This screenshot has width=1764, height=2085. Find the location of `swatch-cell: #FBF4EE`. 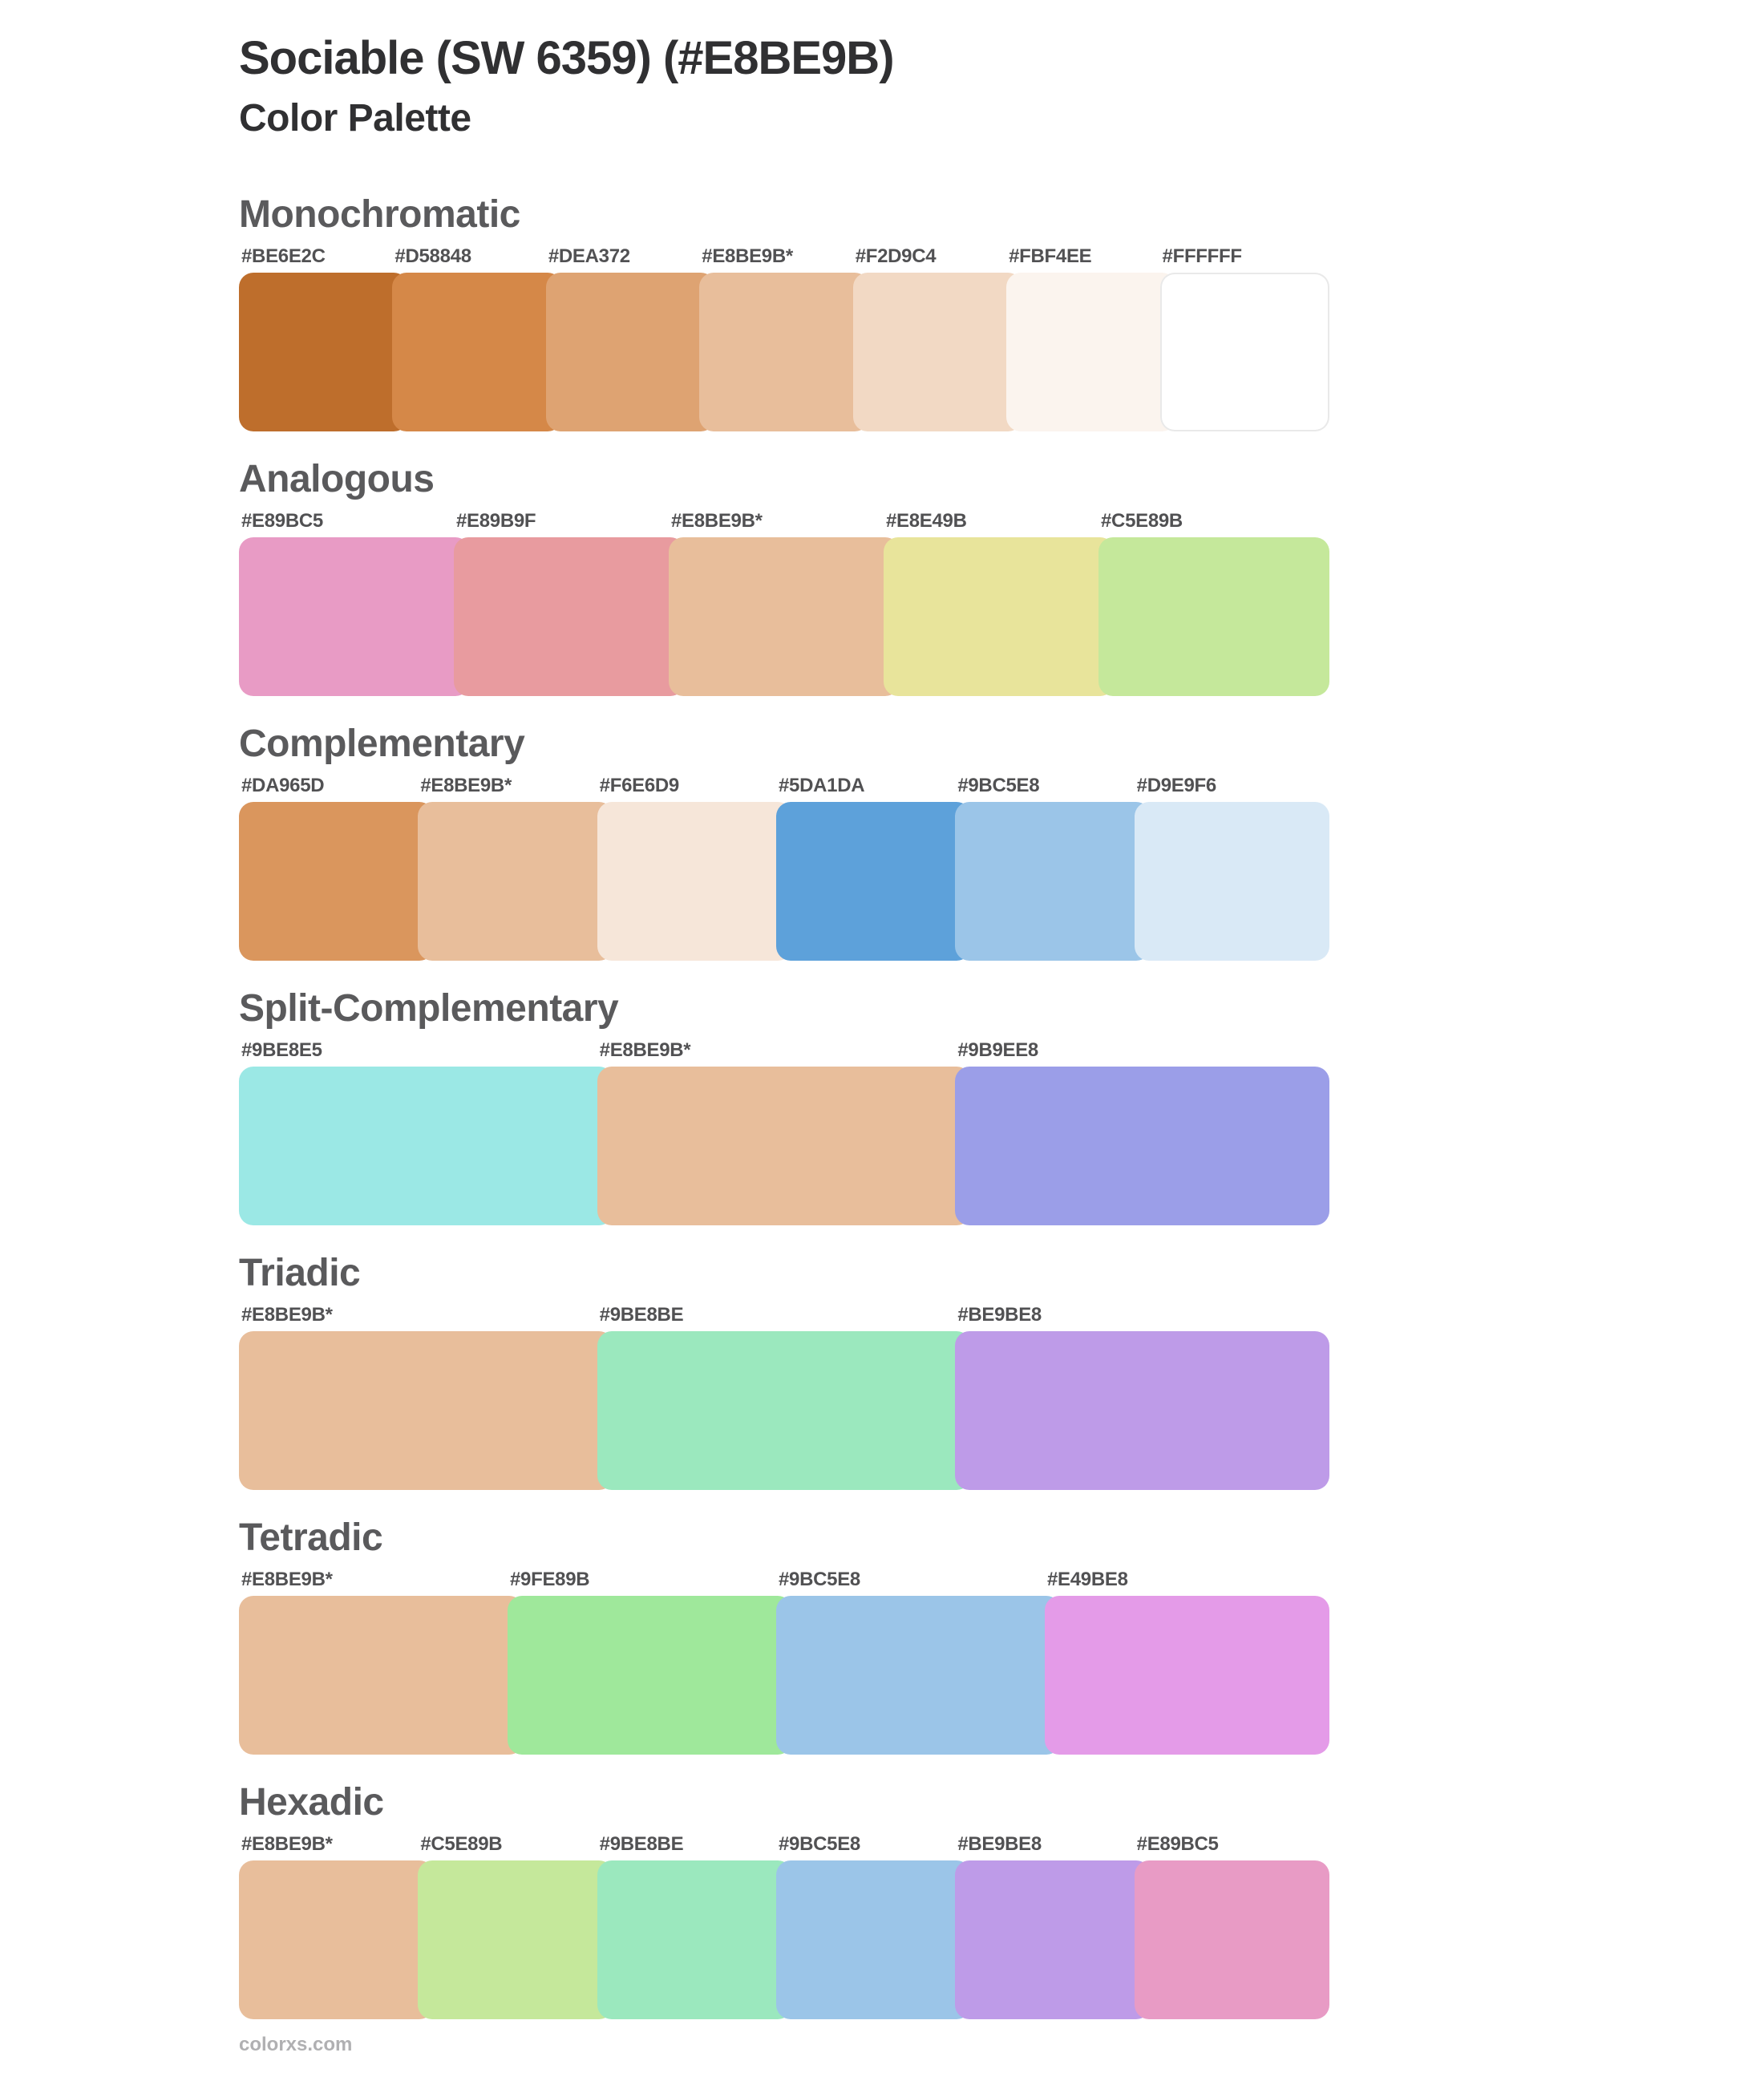

swatch-cell: #FBF4EE is located at coordinates (1091, 338).